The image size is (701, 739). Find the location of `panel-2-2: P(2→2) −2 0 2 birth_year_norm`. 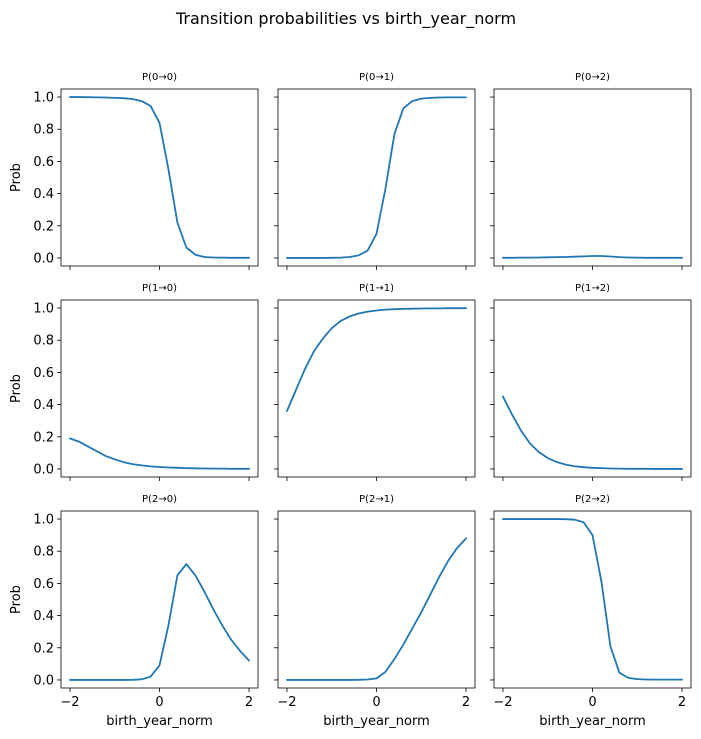

panel-2-2: P(2→2) −2 0 2 birth_year_norm is located at coordinates (591, 611).